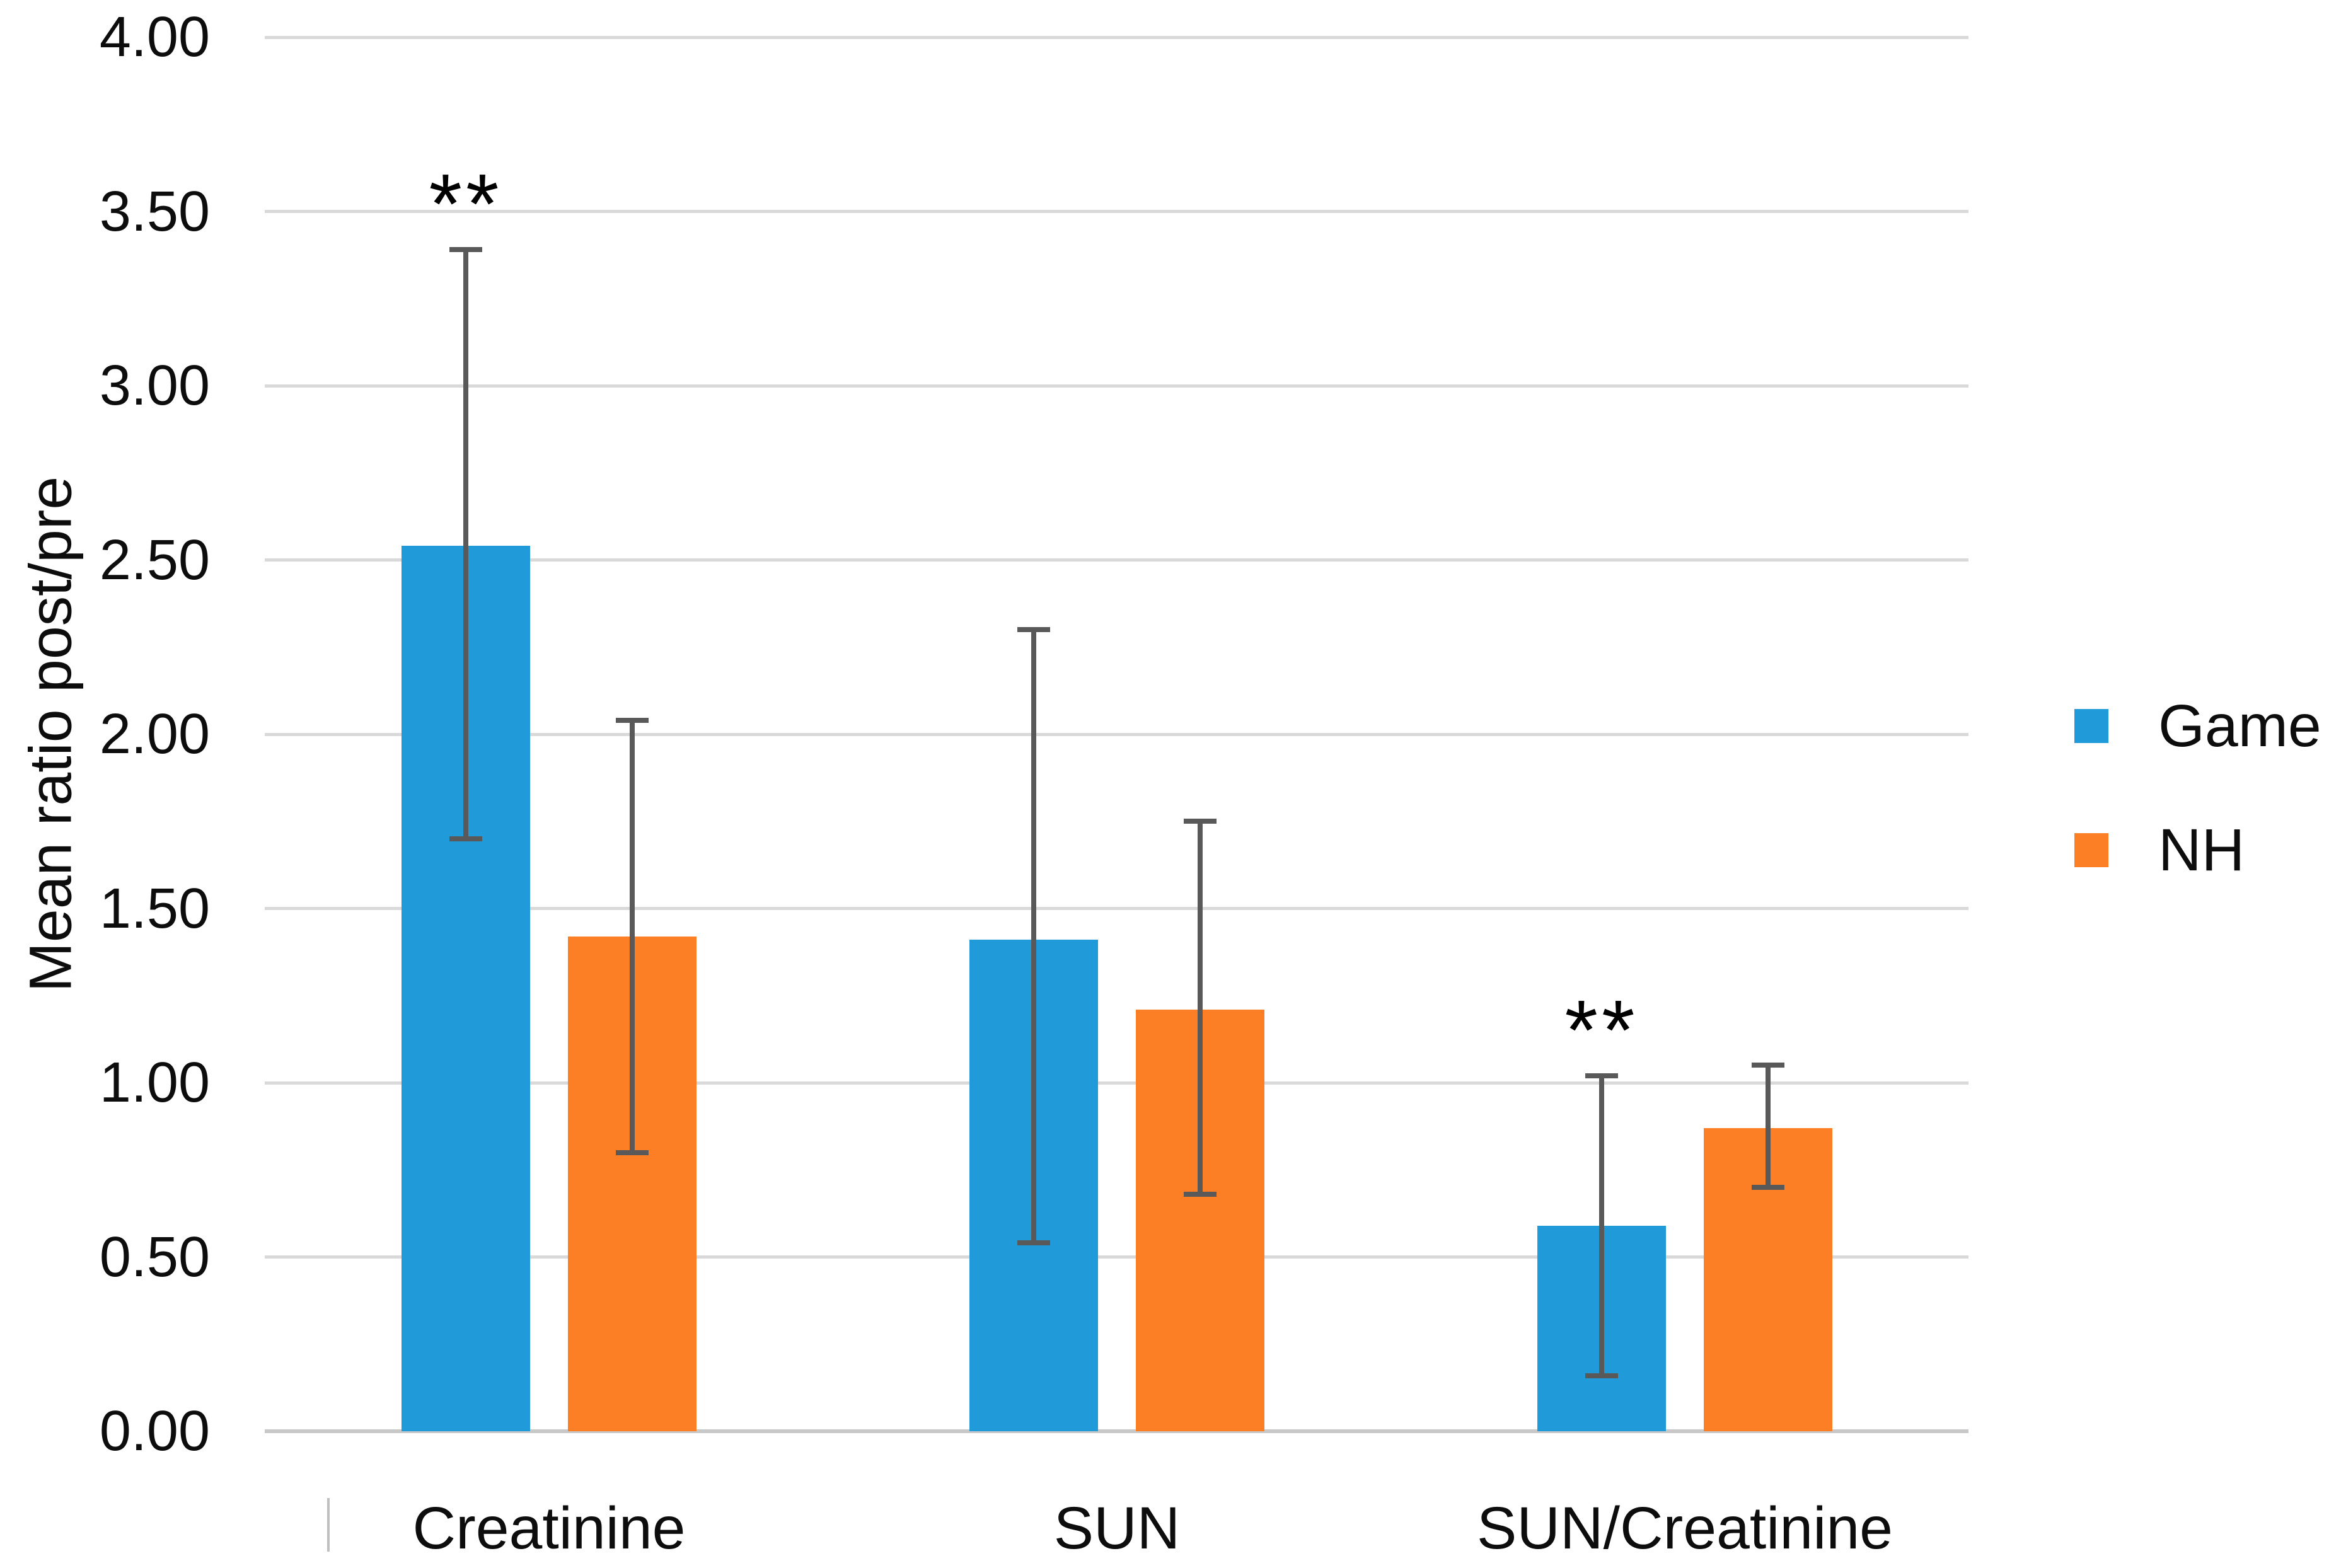 Image resolution: width=2341 pixels, height=1568 pixels. I want to click on legend-swatch-game, so click(2091, 726).